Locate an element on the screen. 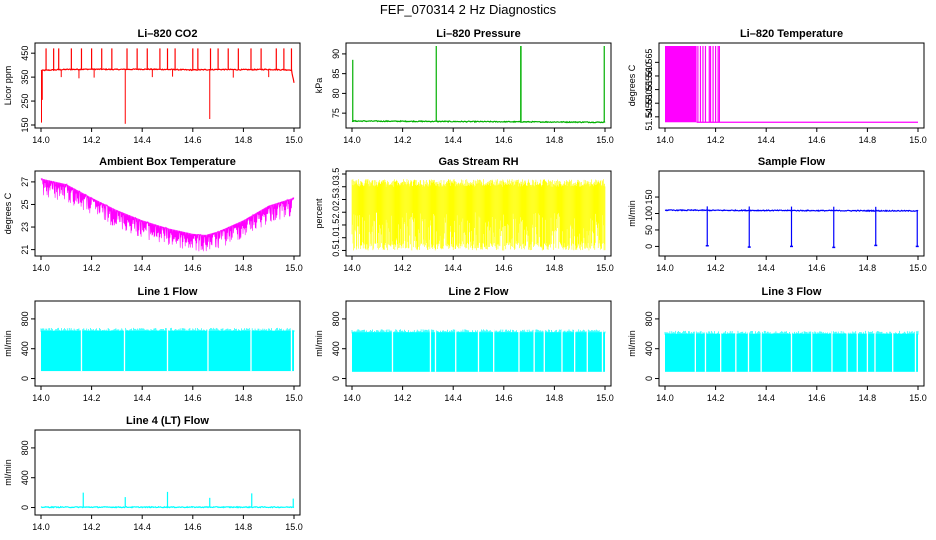 This screenshot has width=936, height=540. y-tick-label: 250 is located at coordinates (25, 101).